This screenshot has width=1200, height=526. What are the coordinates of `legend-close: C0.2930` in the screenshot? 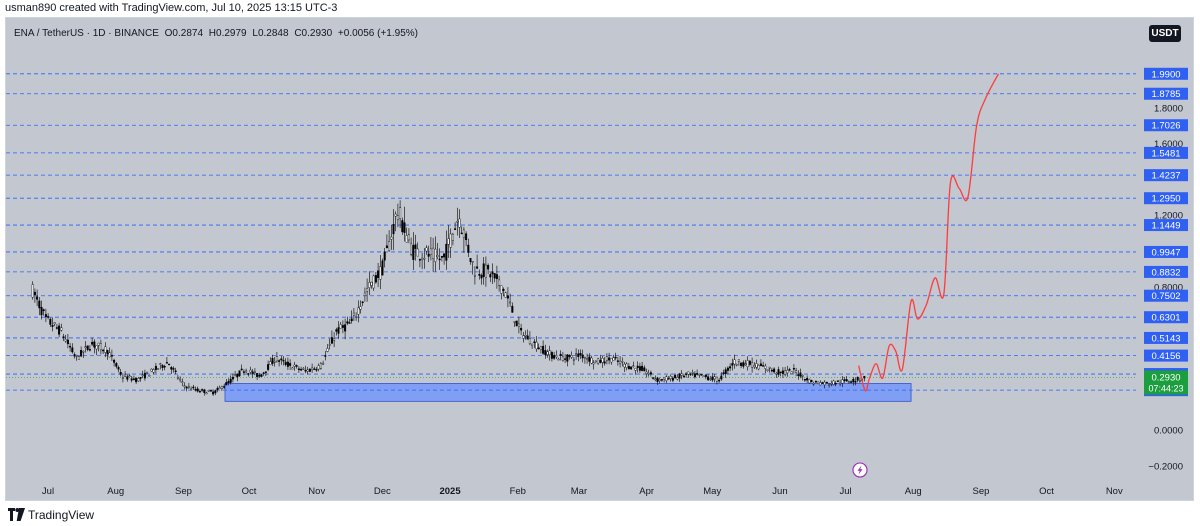 It's located at (313, 33).